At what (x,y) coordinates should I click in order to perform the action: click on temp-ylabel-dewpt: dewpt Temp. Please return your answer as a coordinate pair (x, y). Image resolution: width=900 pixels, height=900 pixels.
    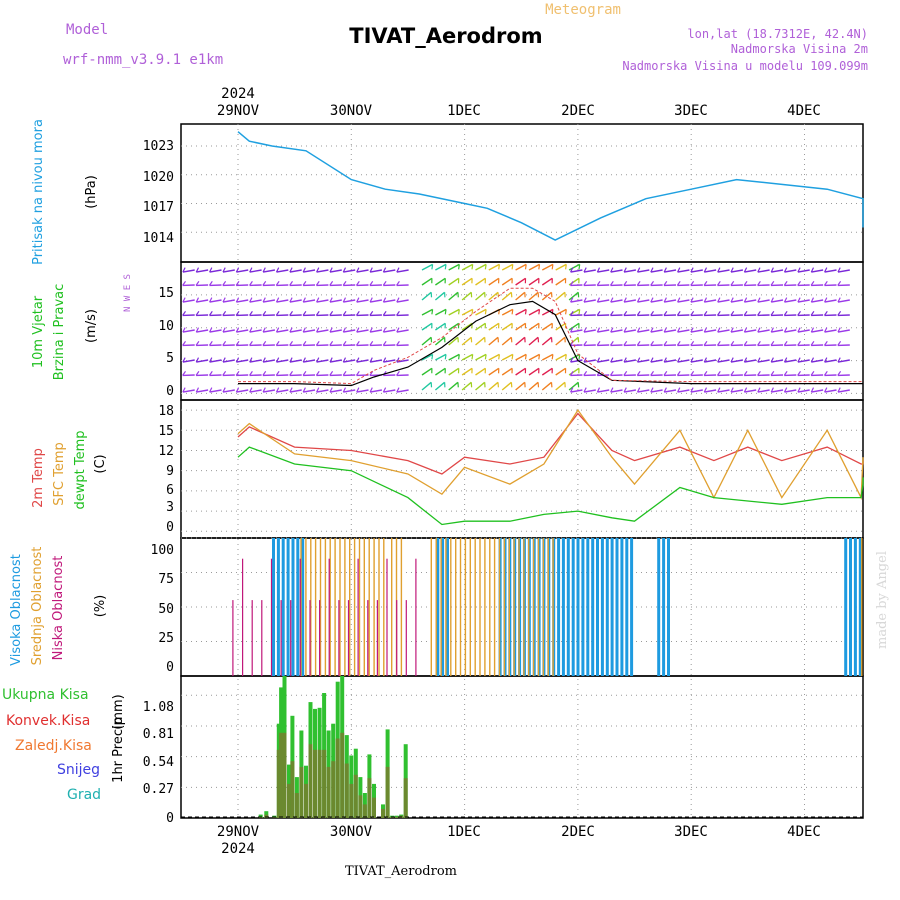
    Looking at the image, I should click on (80, 469).